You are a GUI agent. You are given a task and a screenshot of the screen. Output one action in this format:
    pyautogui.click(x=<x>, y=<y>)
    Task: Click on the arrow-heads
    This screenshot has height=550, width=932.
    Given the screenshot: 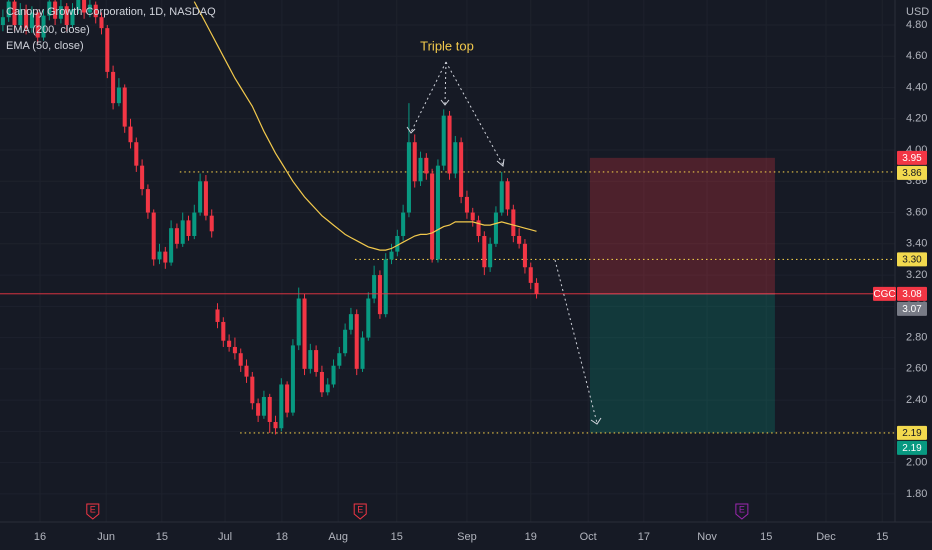 What is the action you would take?
    pyautogui.click(x=504, y=262)
    